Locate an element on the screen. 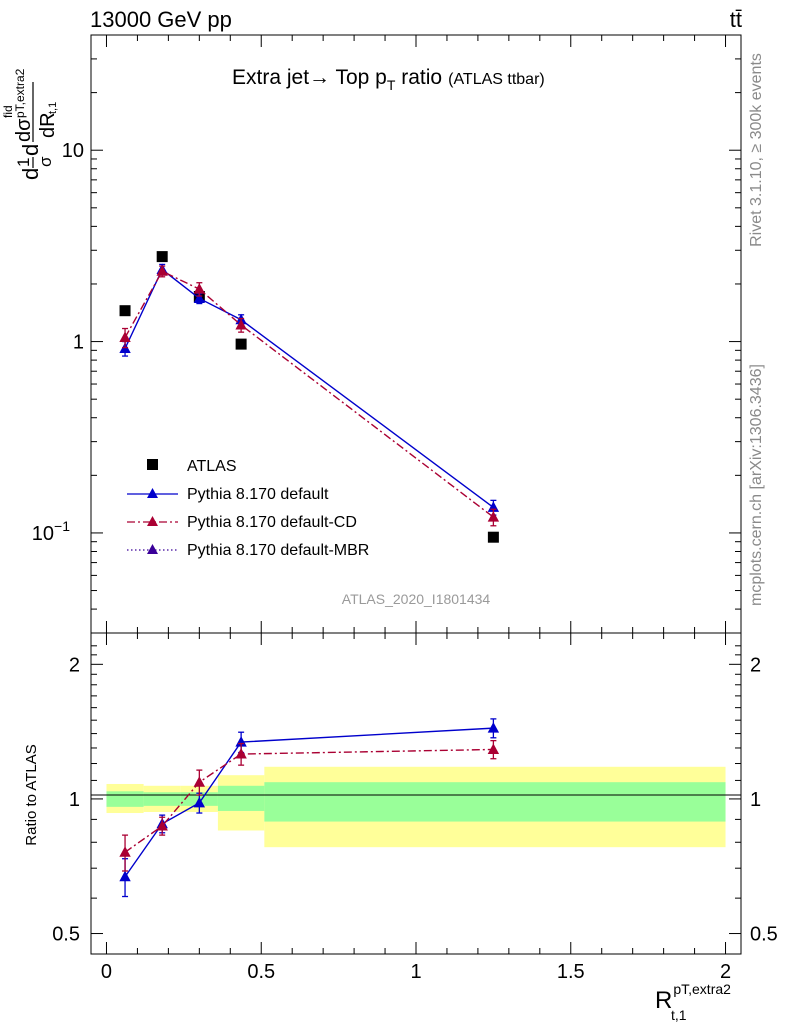 Image resolution: width=786 pixels, height=1024 pixels. main-y-tick-label: 1 is located at coordinates (78, 343).